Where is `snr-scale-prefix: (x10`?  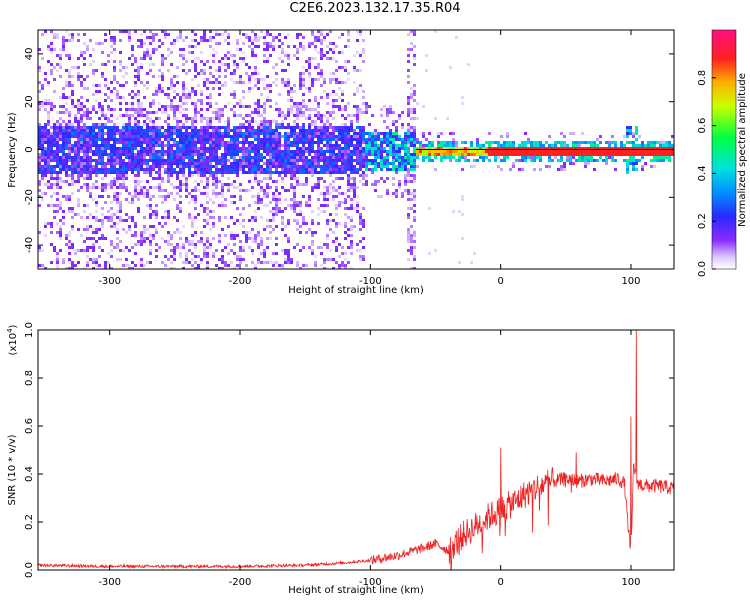 snr-scale-prefix: (x10 is located at coordinates (13, 344).